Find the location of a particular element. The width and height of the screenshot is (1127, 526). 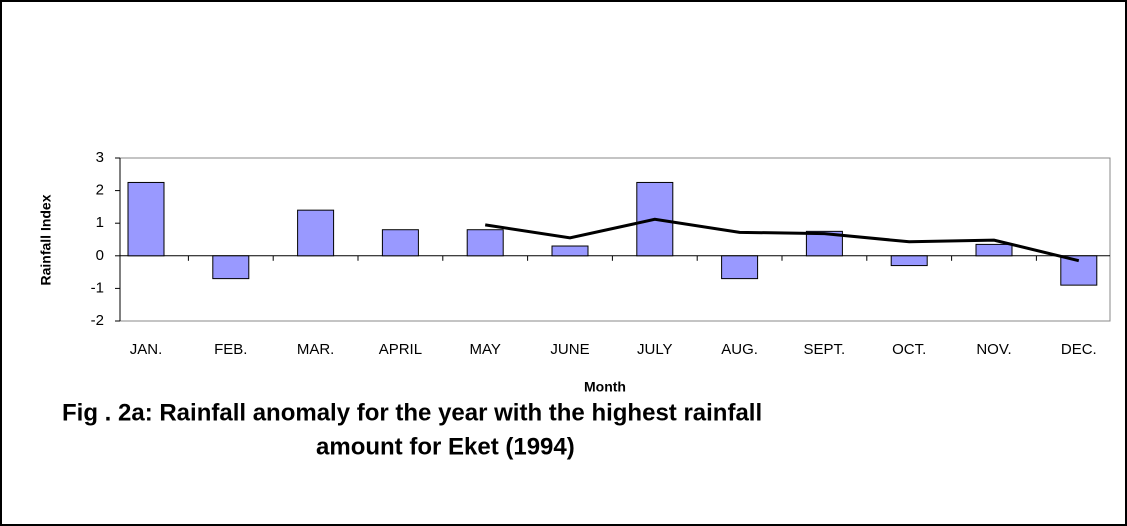

y-tick-label: 2 is located at coordinates (100, 190).